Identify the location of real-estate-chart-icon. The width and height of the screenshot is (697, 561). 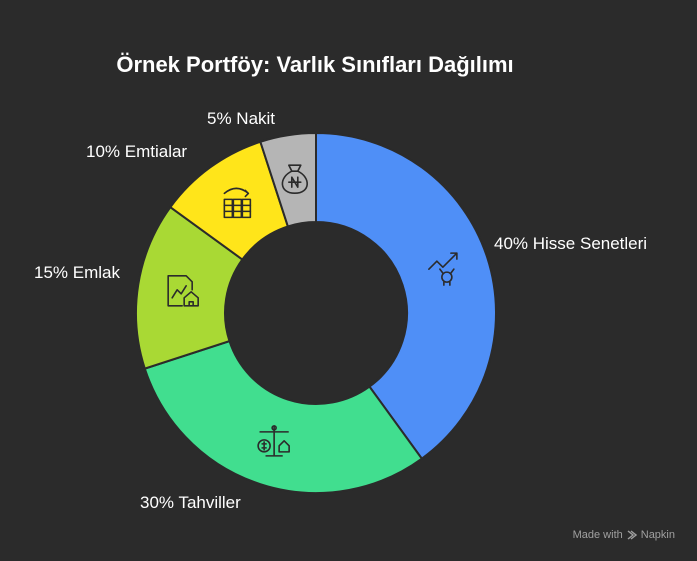
(183, 291).